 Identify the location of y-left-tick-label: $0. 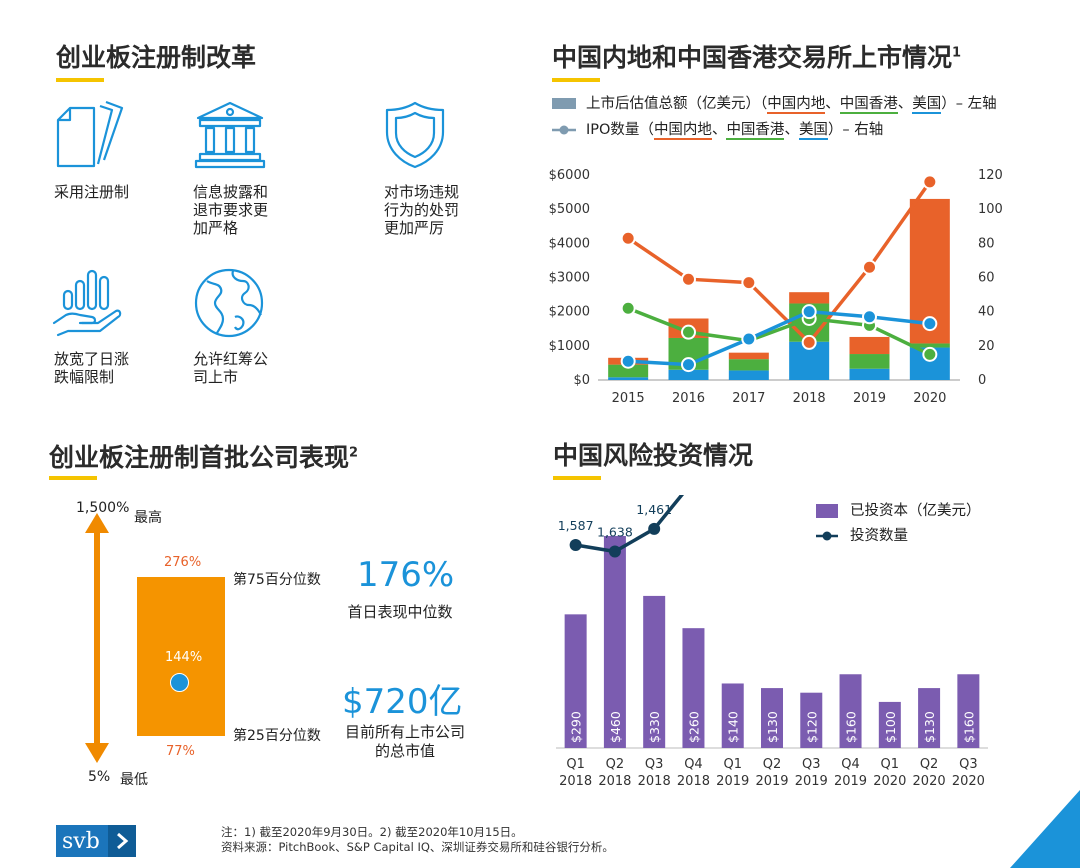
(581, 380).